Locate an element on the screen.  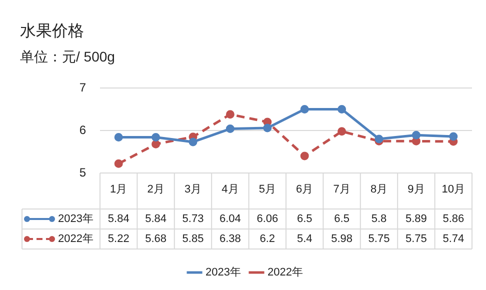
y-tick-label: 7 is located at coordinates (82, 87).